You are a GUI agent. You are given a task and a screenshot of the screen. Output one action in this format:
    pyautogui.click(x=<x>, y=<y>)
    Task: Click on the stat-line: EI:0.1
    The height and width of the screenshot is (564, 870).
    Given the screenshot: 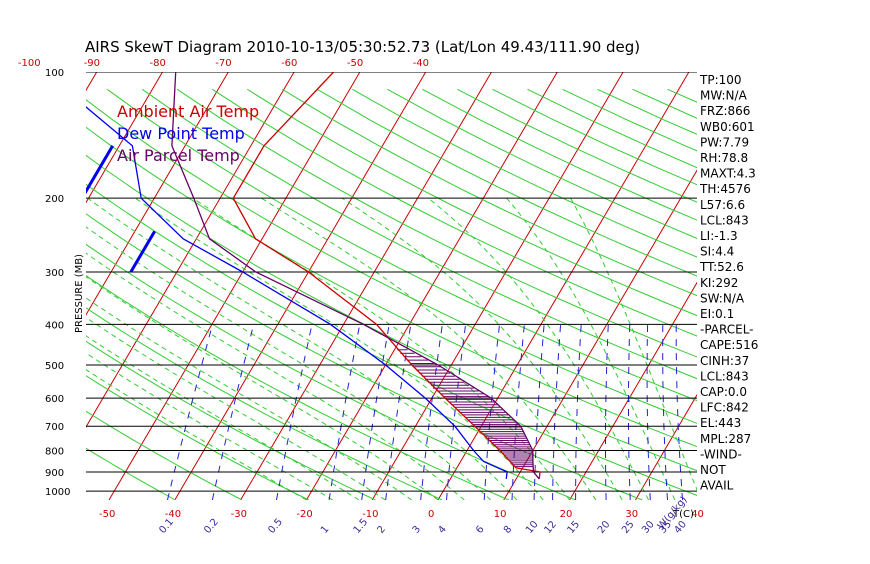 What is the action you would take?
    pyautogui.click(x=717, y=314)
    